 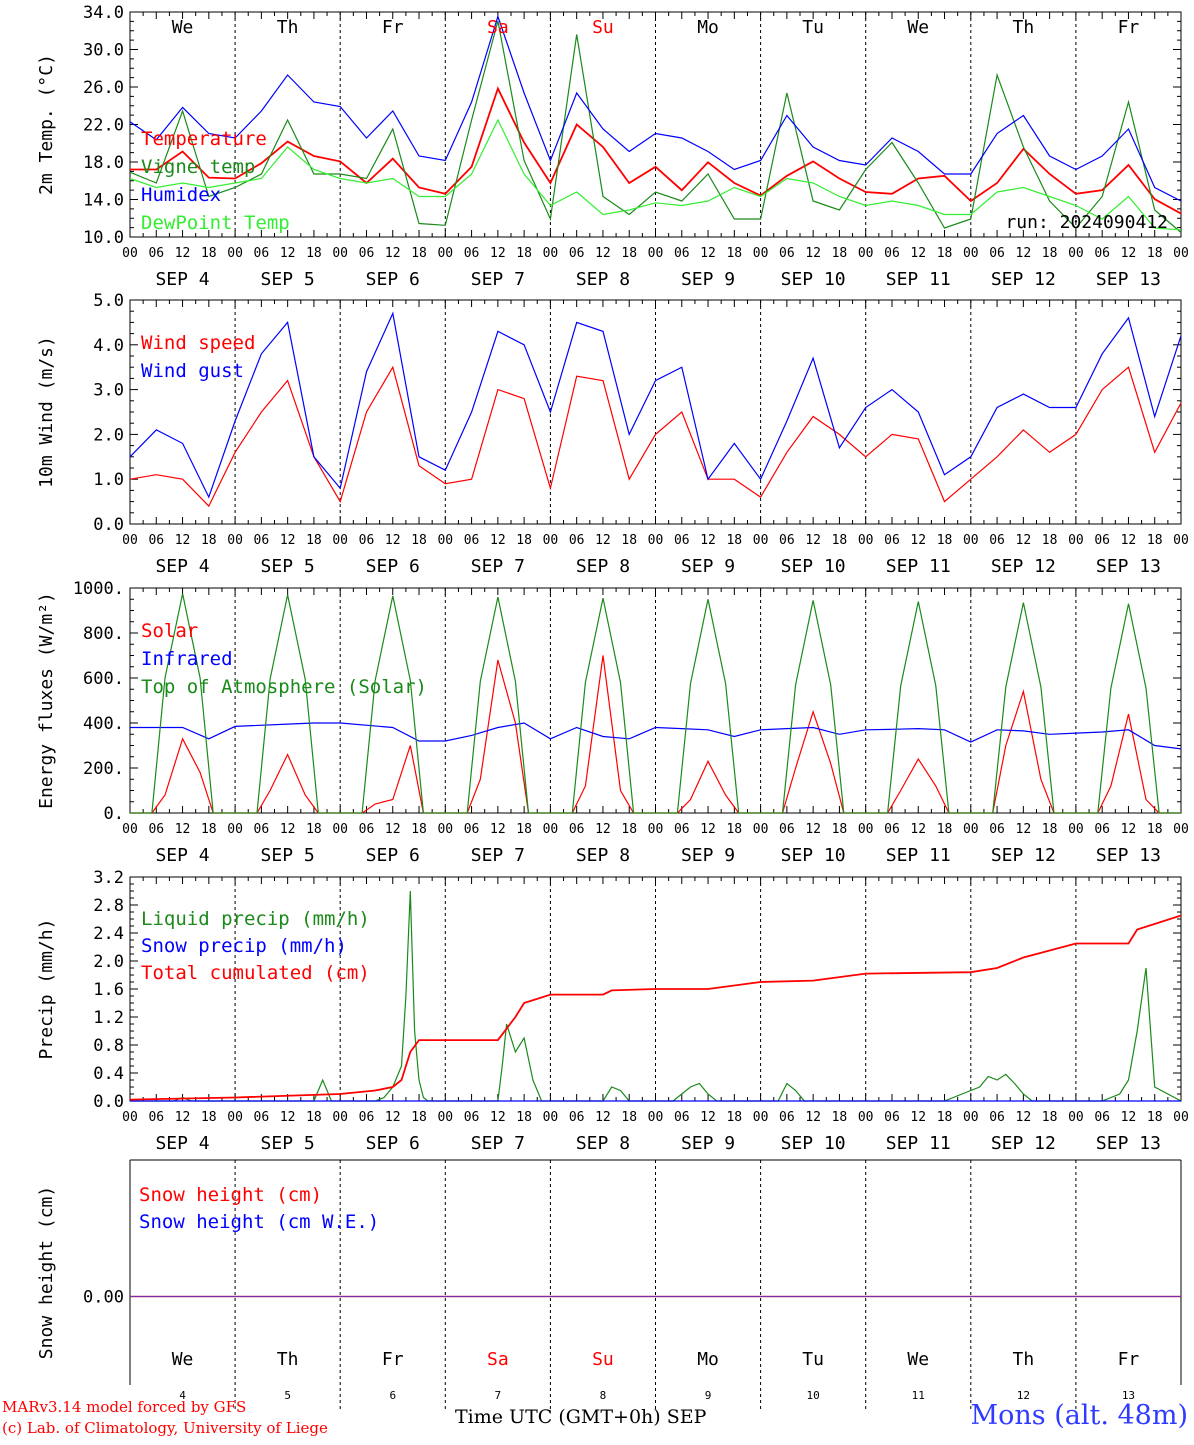 What do you see at coordinates (655, 412) in the screenshot?
I see `panel-frame` at bounding box center [655, 412].